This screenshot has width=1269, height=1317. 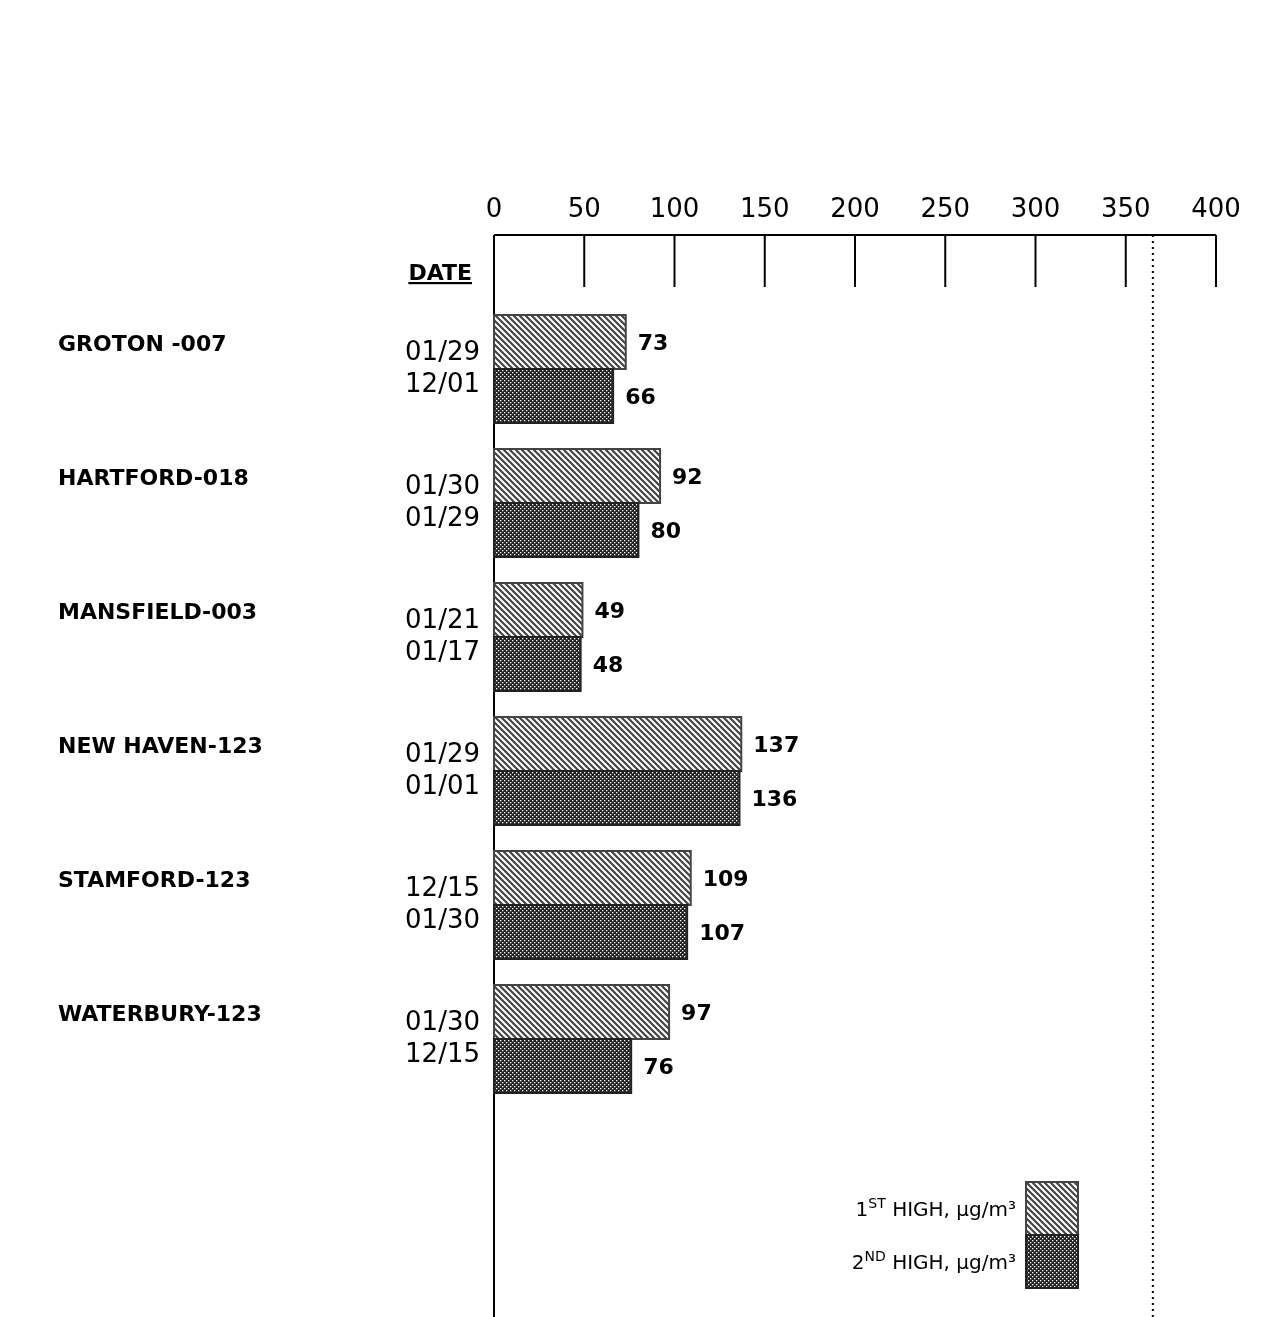 I want to click on y-tick-label: MANSFIELD-003, so click(x=158, y=611).